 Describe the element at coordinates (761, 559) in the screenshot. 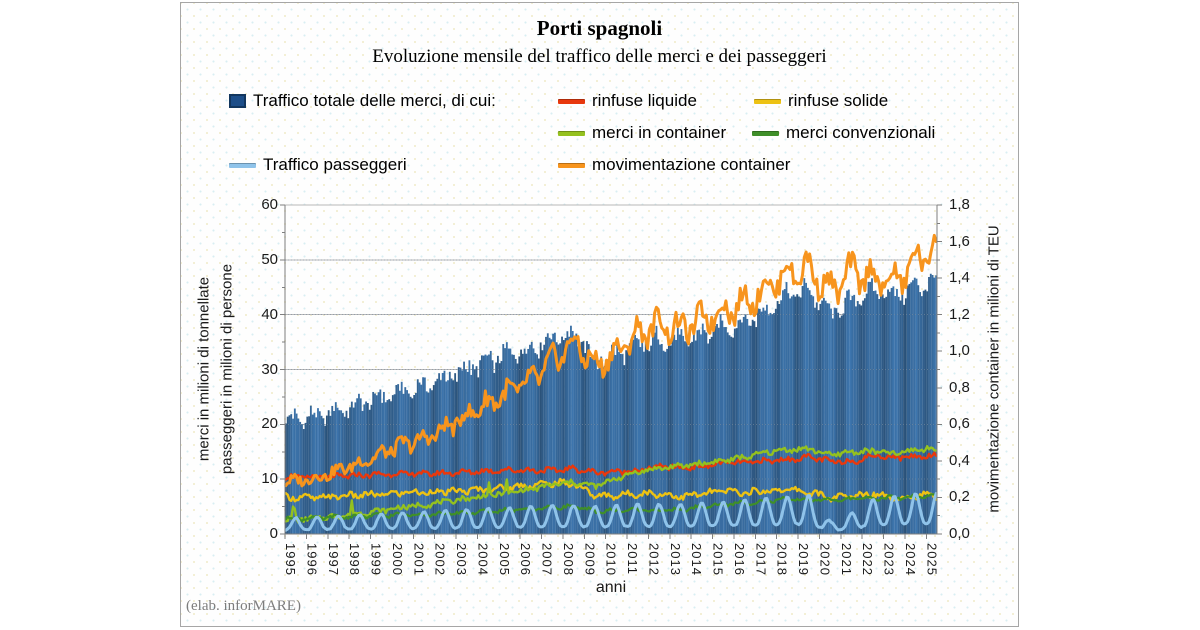

I see `year-label-2017: 2017` at that location.